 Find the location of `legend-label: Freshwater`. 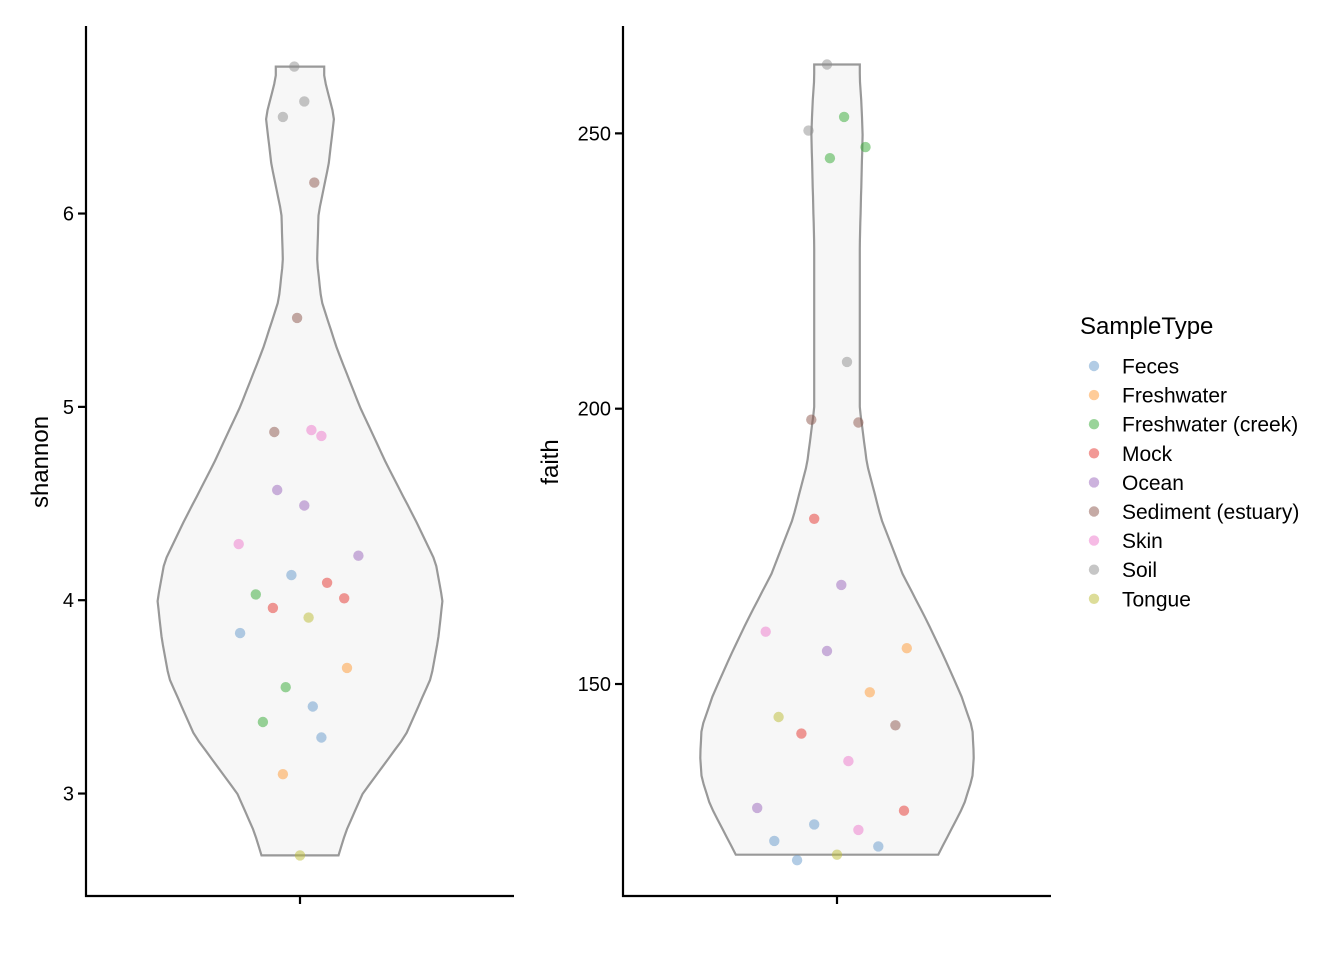

legend-label: Freshwater is located at coordinates (1174, 396).